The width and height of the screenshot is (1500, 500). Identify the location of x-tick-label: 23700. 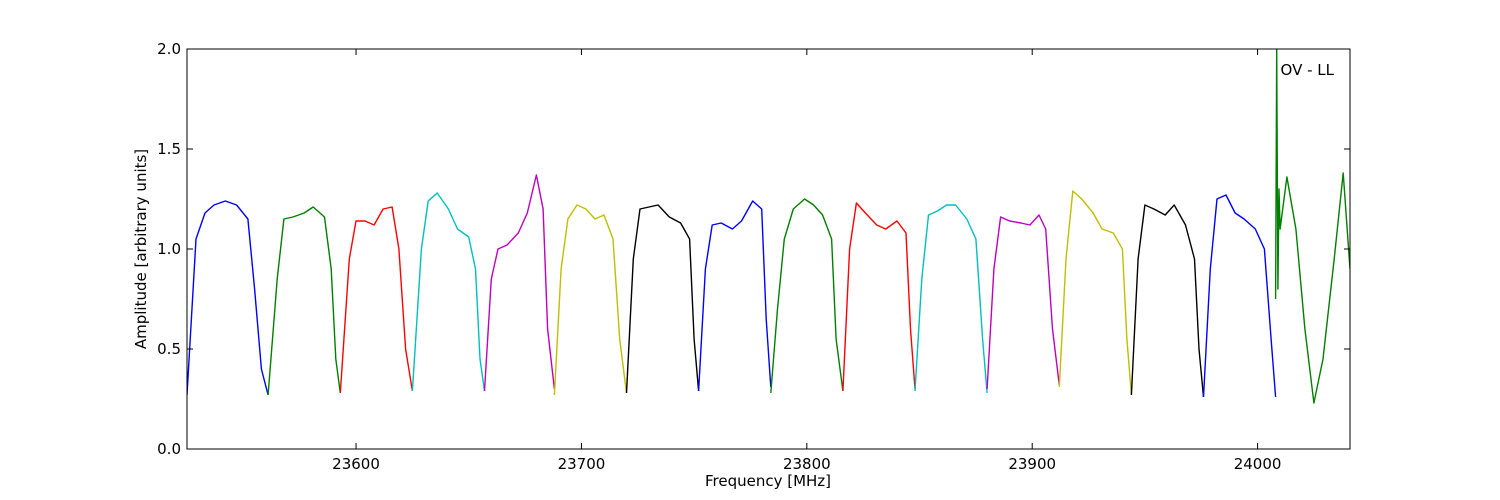
(582, 464).